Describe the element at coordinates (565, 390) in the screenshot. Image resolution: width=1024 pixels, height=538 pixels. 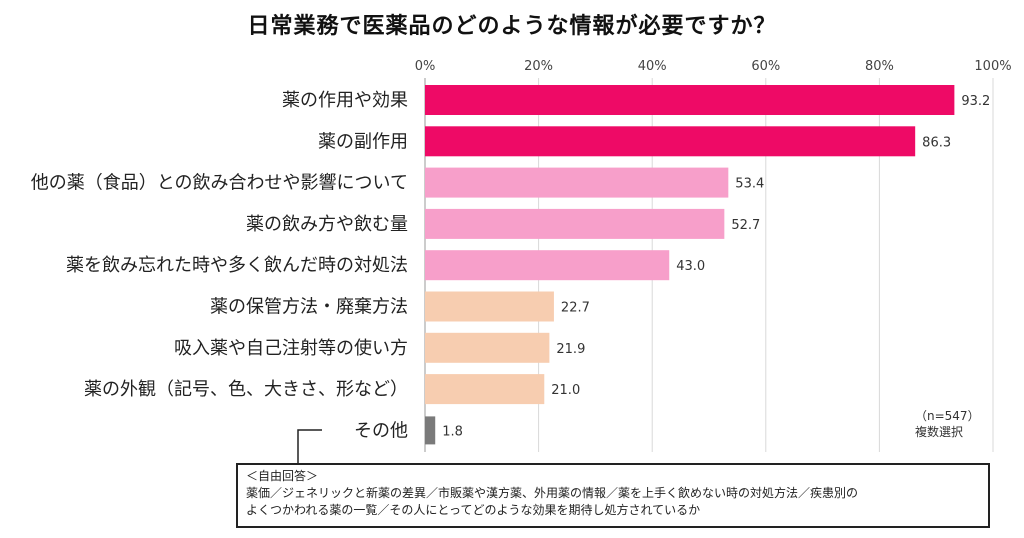
I see `value-label: 21.0` at that location.